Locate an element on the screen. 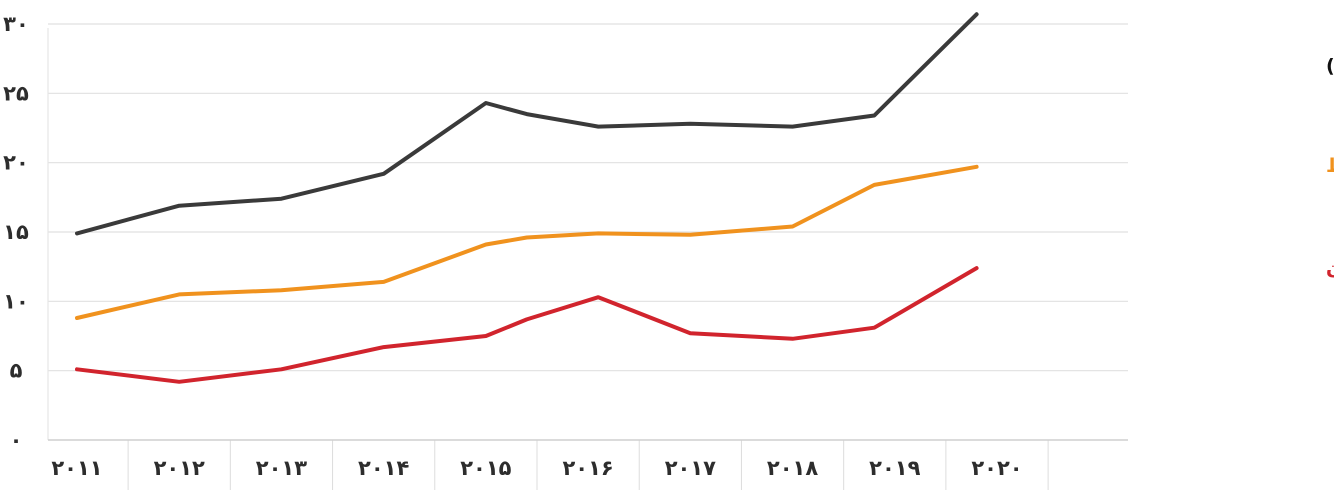  y-tick-label-20: ۲۰ is located at coordinates (16, 163).